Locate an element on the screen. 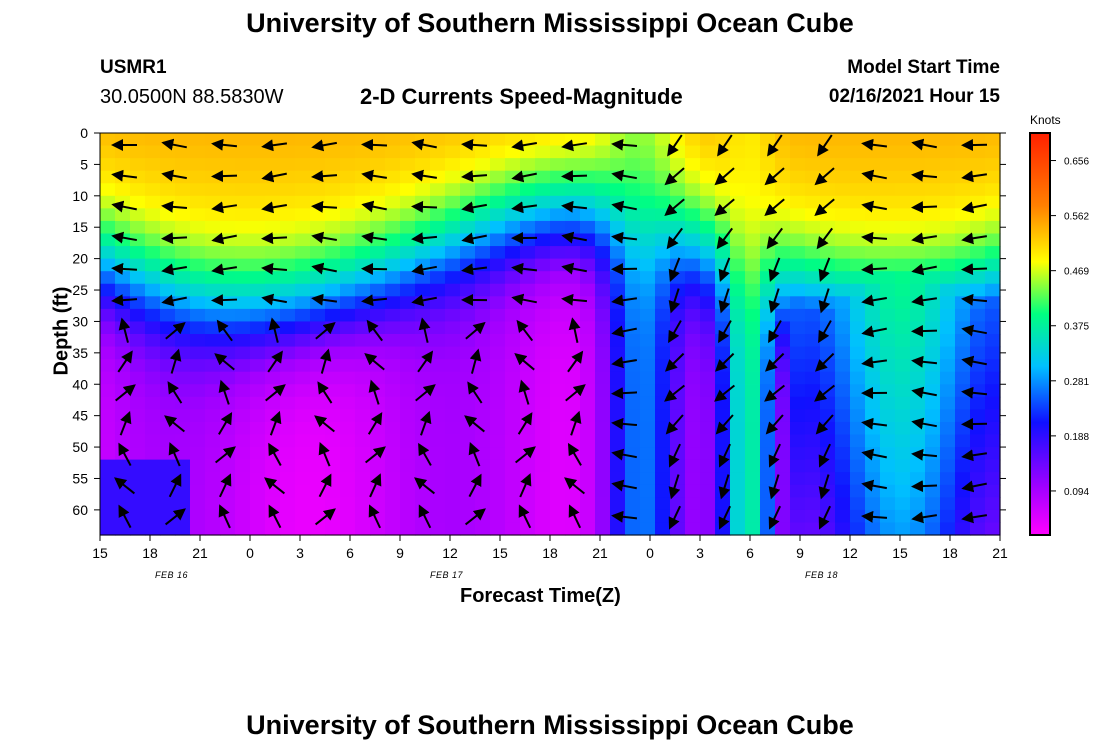 Image resolution: width=1100 pixels, height=750 pixels. colorbar-tick-label: 0.375 is located at coordinates (1076, 327).